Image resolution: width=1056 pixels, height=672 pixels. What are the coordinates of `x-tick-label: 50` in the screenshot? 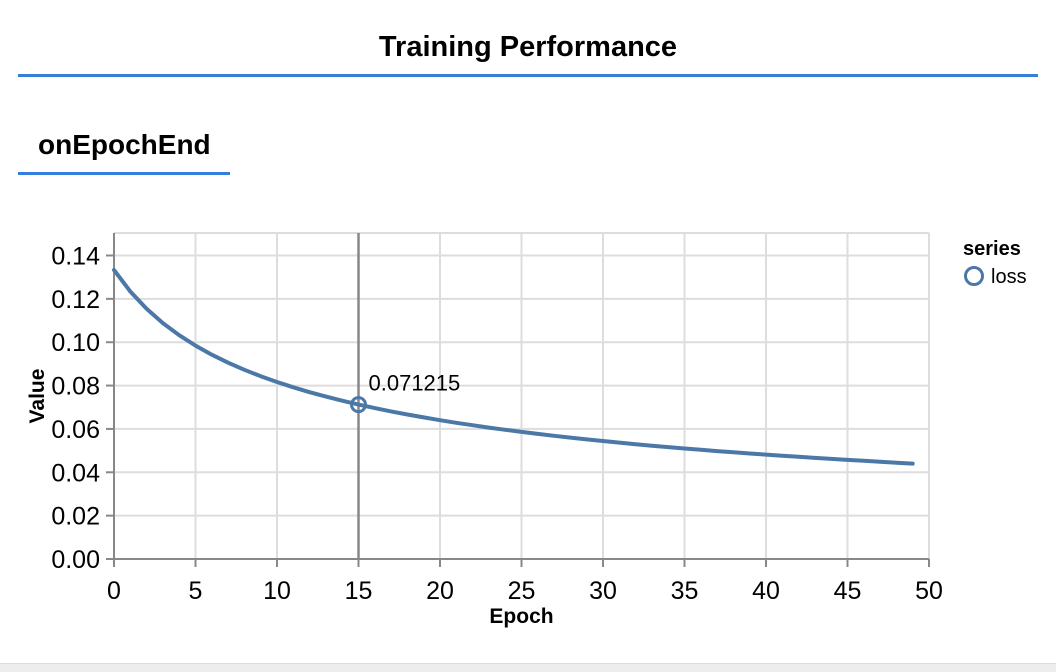 It's located at (929, 591).